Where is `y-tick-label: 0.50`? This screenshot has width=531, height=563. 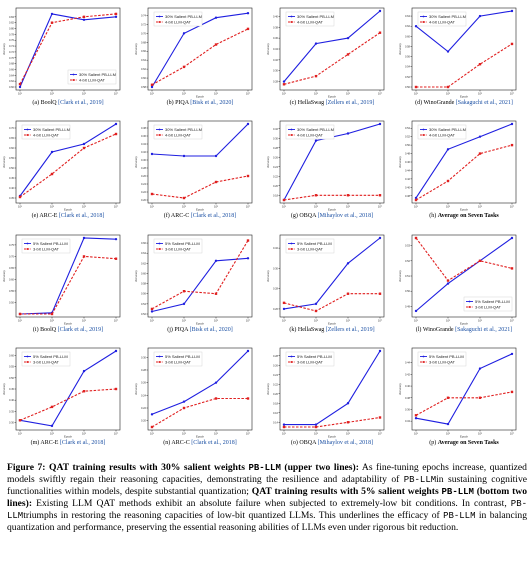 y-tick-label: 0.50 is located at coordinates (408, 87).